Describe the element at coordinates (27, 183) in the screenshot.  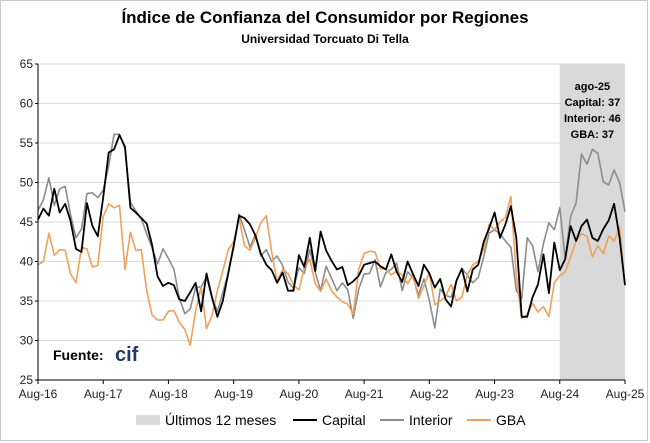
I see `y-tick-label: 50` at that location.